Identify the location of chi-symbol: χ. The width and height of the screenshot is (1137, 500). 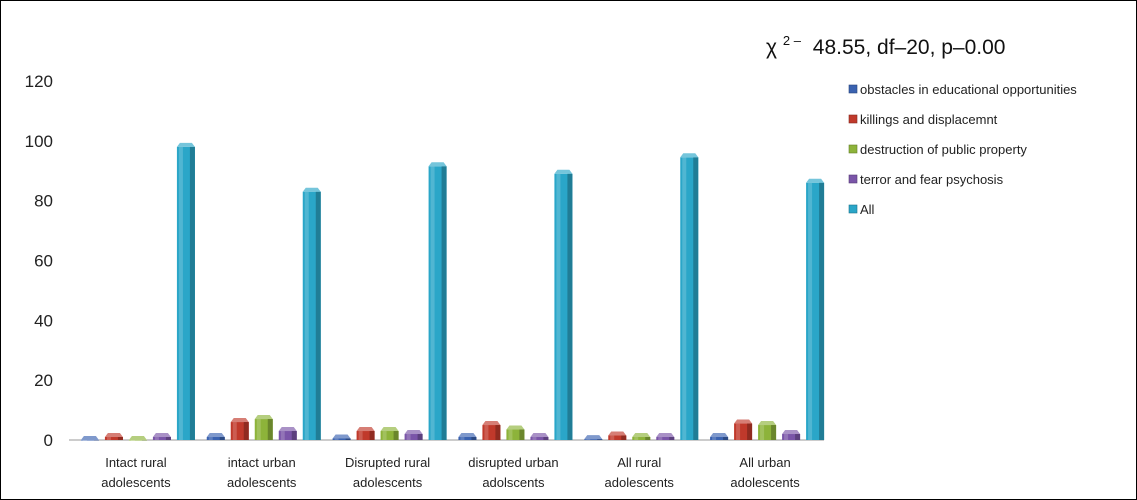
(771, 47).